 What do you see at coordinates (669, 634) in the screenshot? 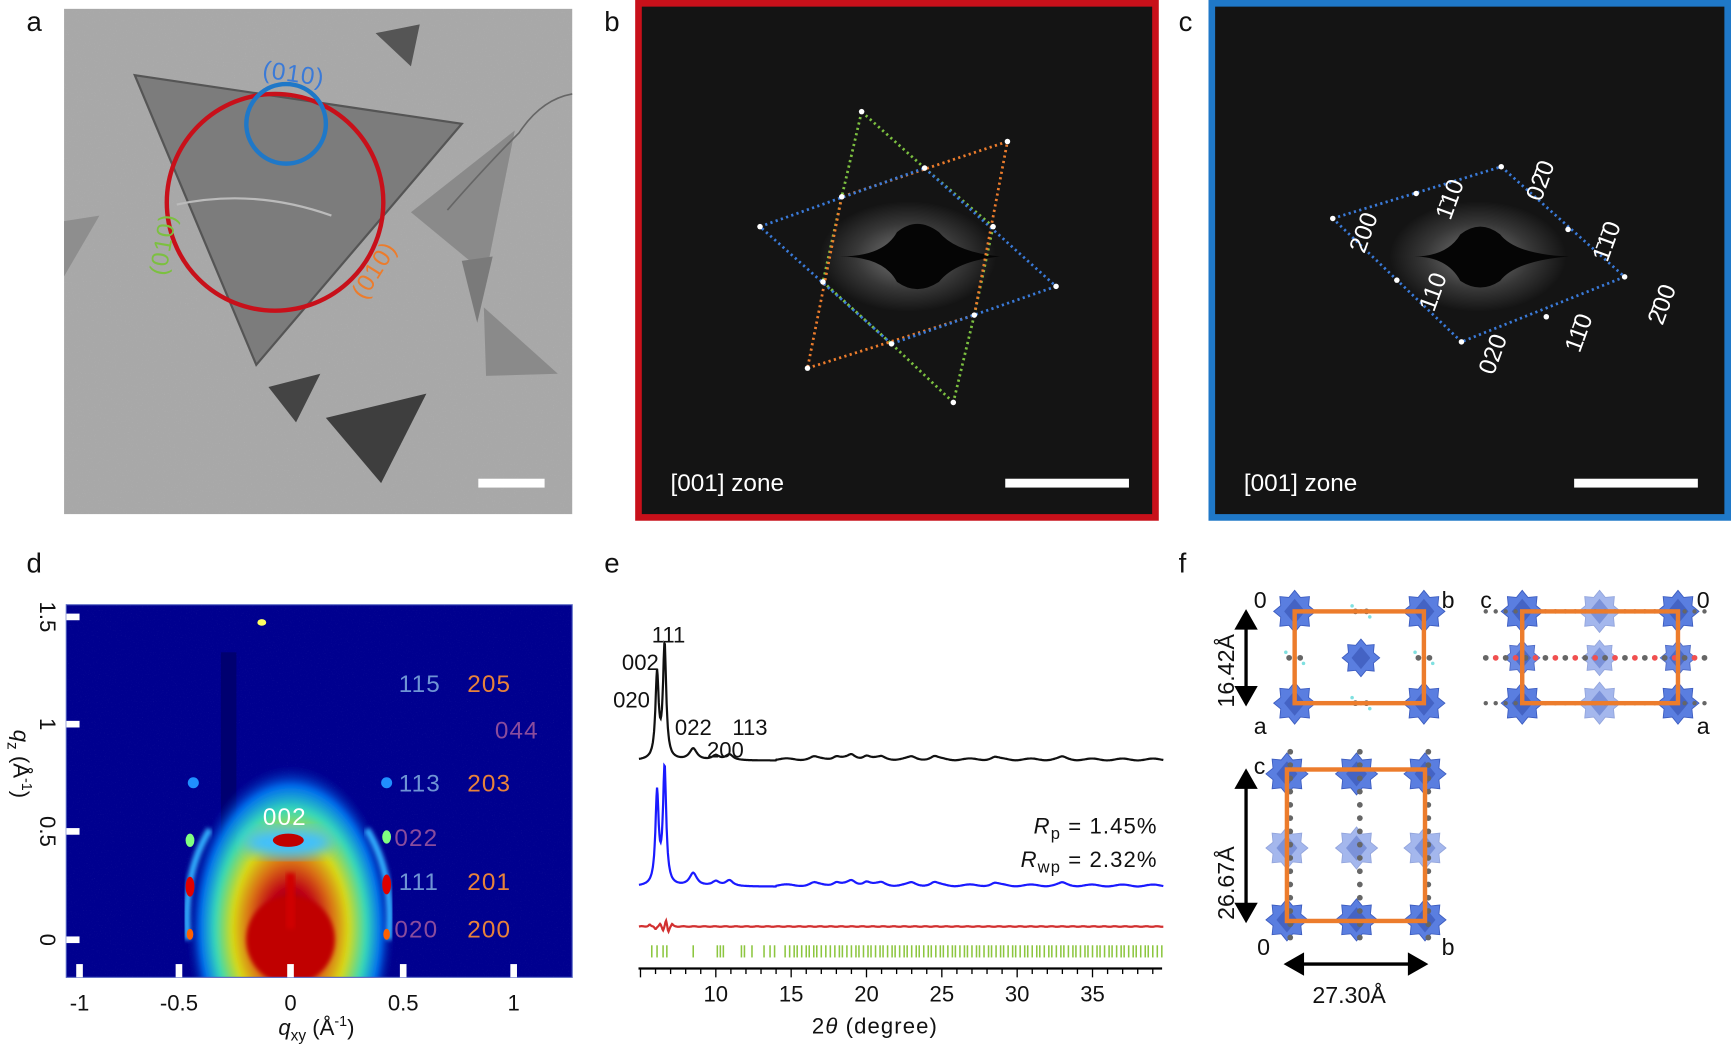
I see `peak-label: 111` at bounding box center [669, 634].